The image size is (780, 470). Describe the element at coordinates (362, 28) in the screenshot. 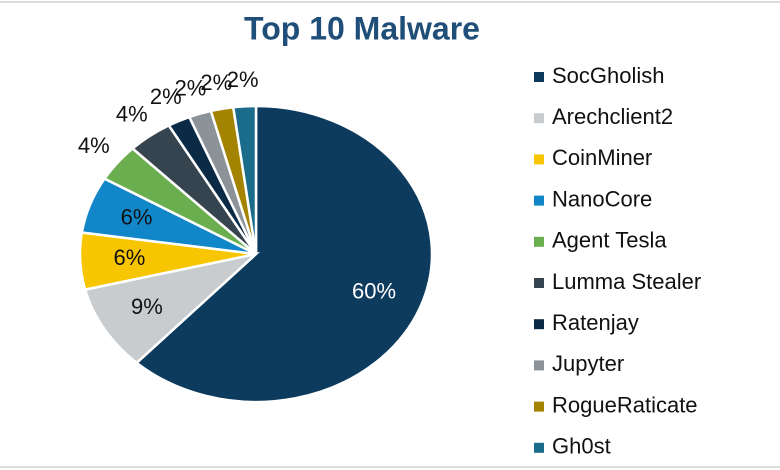

I see `chart-title: Top 10 Malware` at that location.